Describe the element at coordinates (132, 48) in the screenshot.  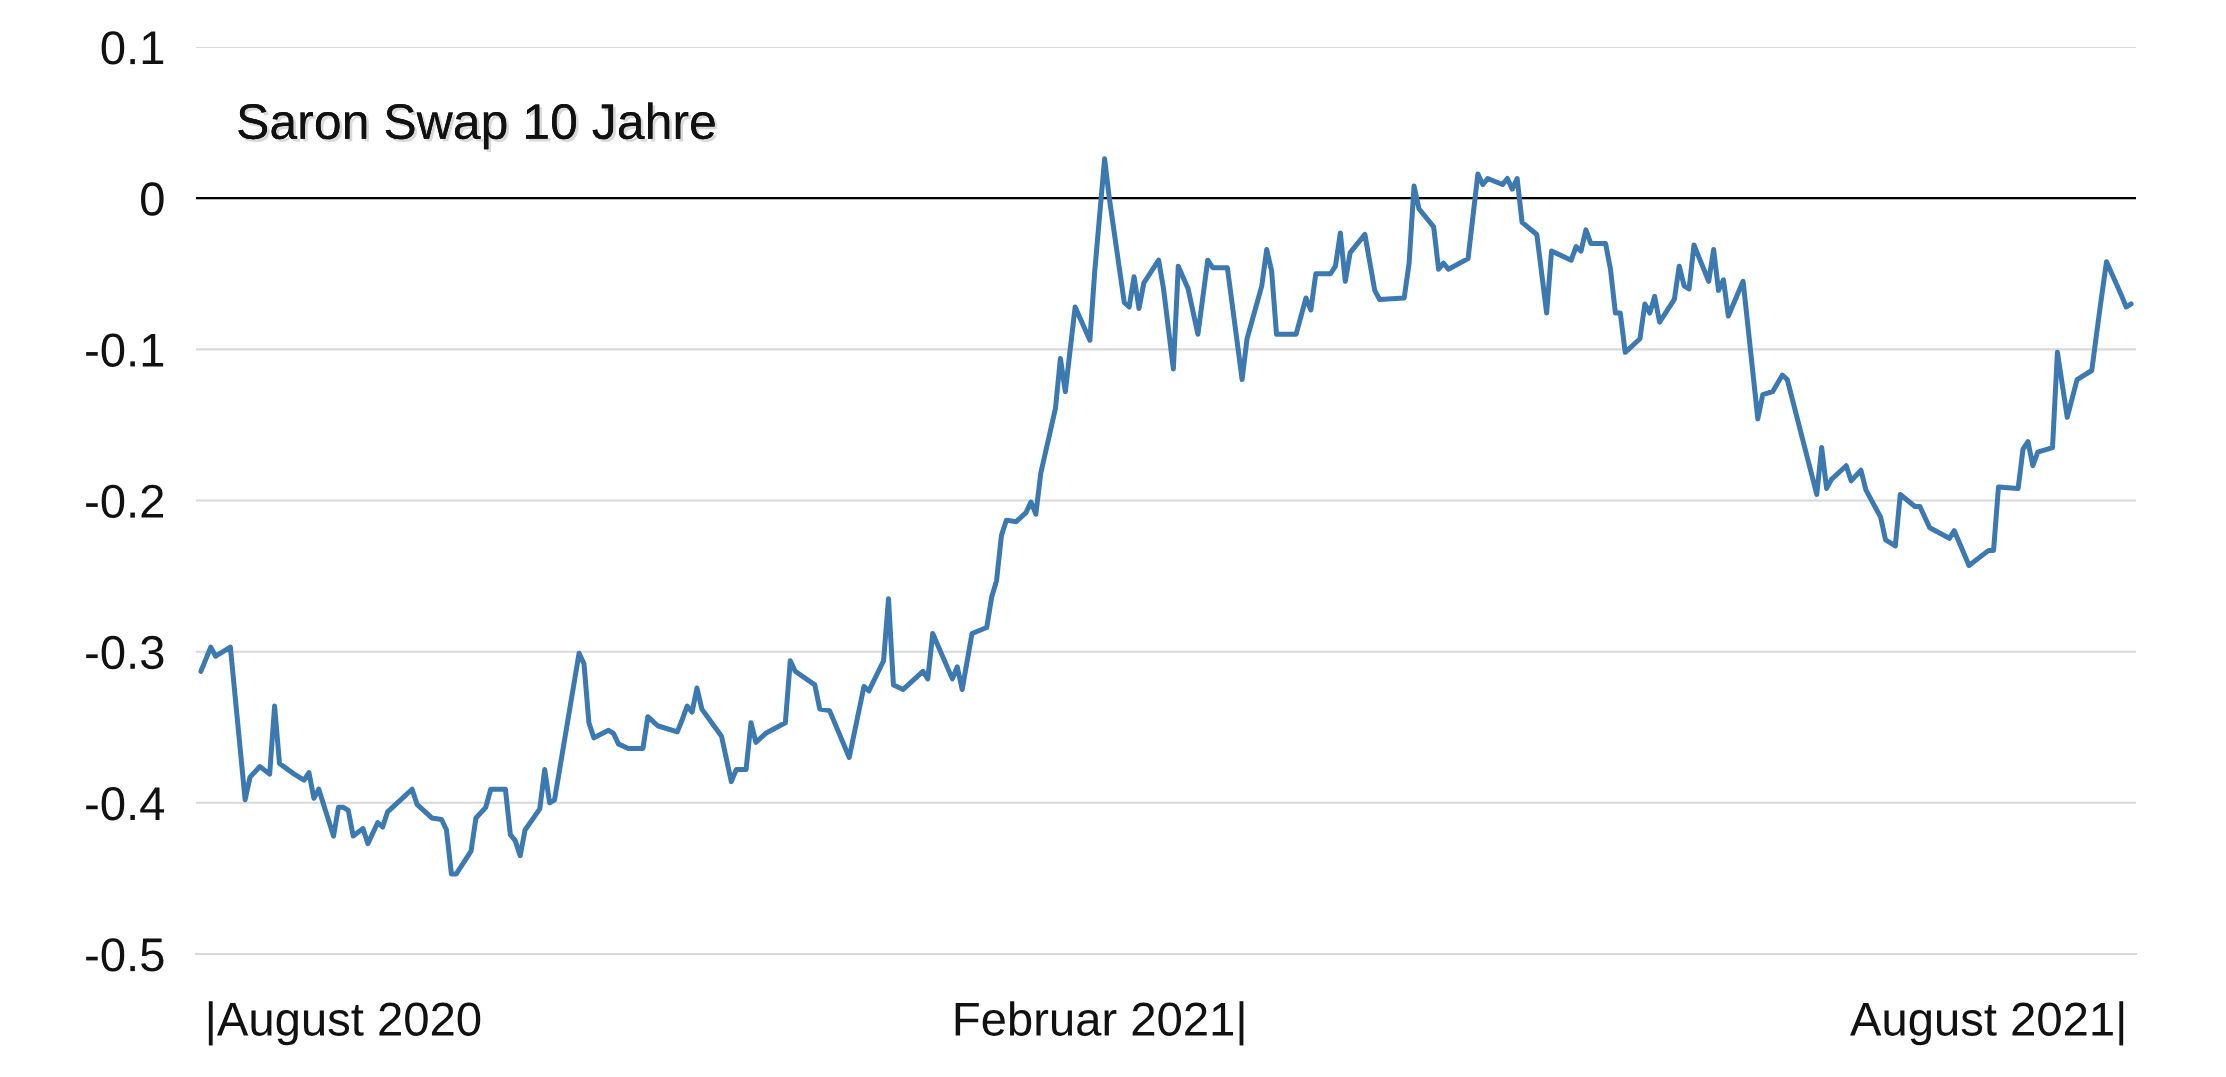
I see `y-tick-label: 0.1` at that location.